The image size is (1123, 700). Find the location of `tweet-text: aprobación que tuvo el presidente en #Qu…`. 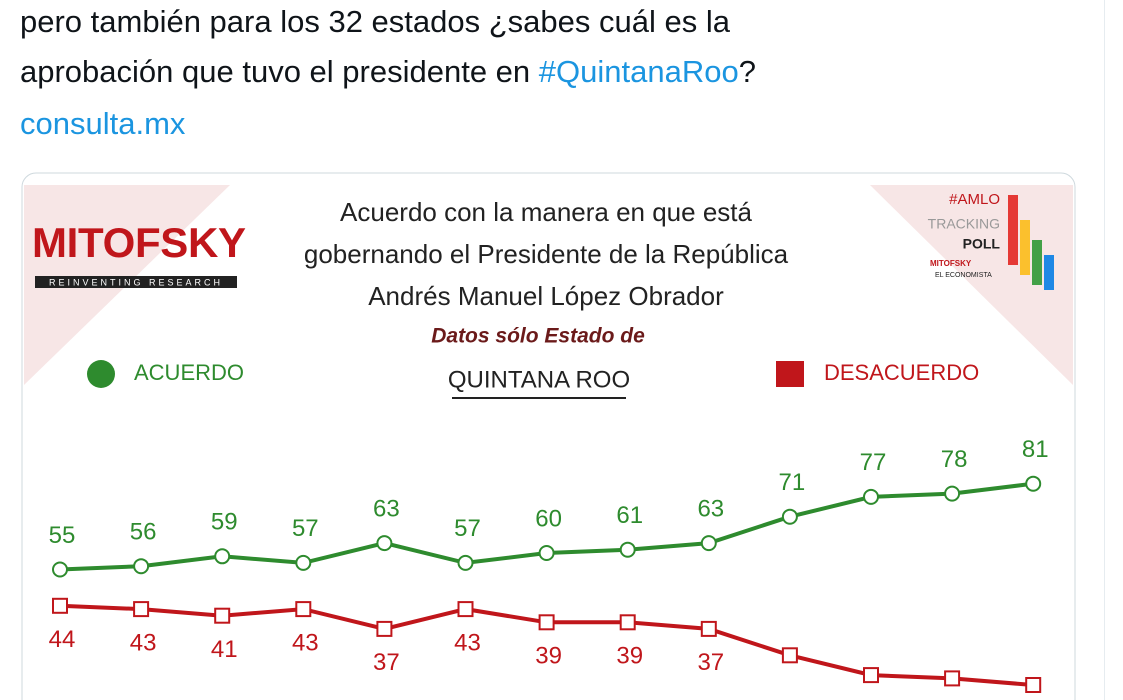

tweet-text: aprobación que tuvo el presidente en #Qu… is located at coordinates (388, 71).